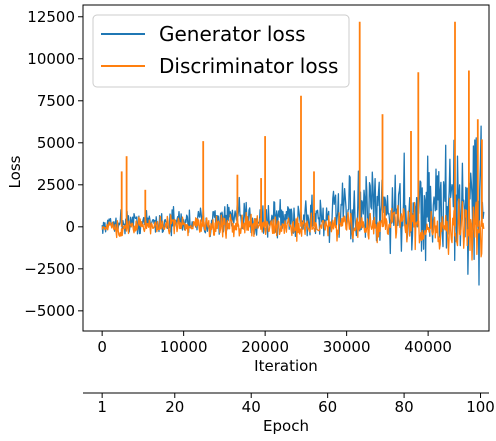 The image size is (496, 441). What do you see at coordinates (296, 404) in the screenshot?
I see `epoch-ticks-group: 1 20 40 60 80 100` at bounding box center [296, 404].